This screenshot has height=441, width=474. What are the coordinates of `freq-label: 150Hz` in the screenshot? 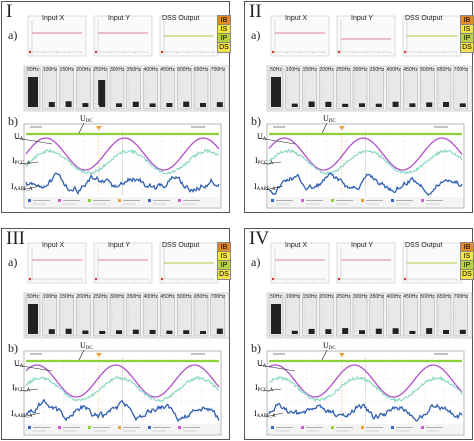 It's located at (67, 297).